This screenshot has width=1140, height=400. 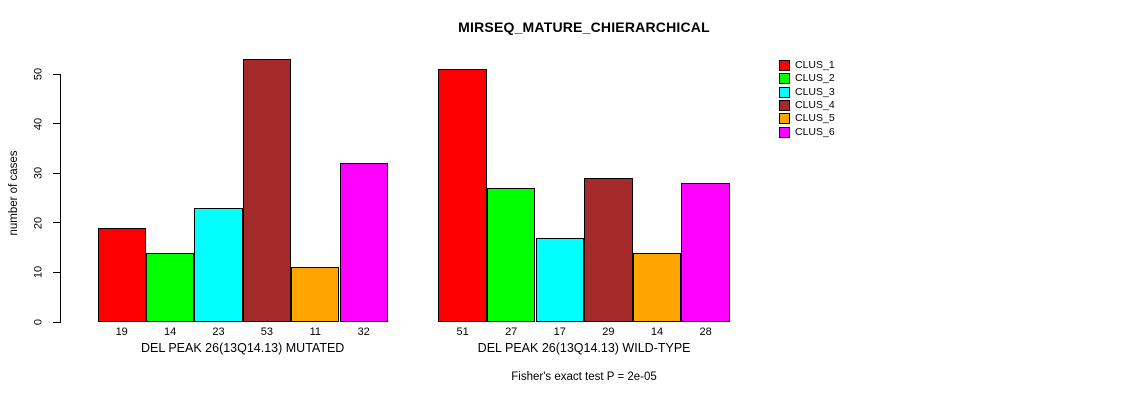 What do you see at coordinates (60, 198) in the screenshot?
I see `y-axis-line` at bounding box center [60, 198].